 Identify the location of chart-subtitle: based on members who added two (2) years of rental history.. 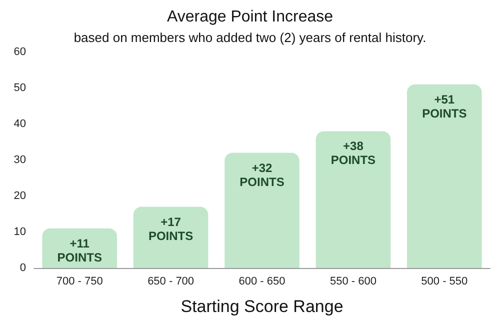
(250, 37).